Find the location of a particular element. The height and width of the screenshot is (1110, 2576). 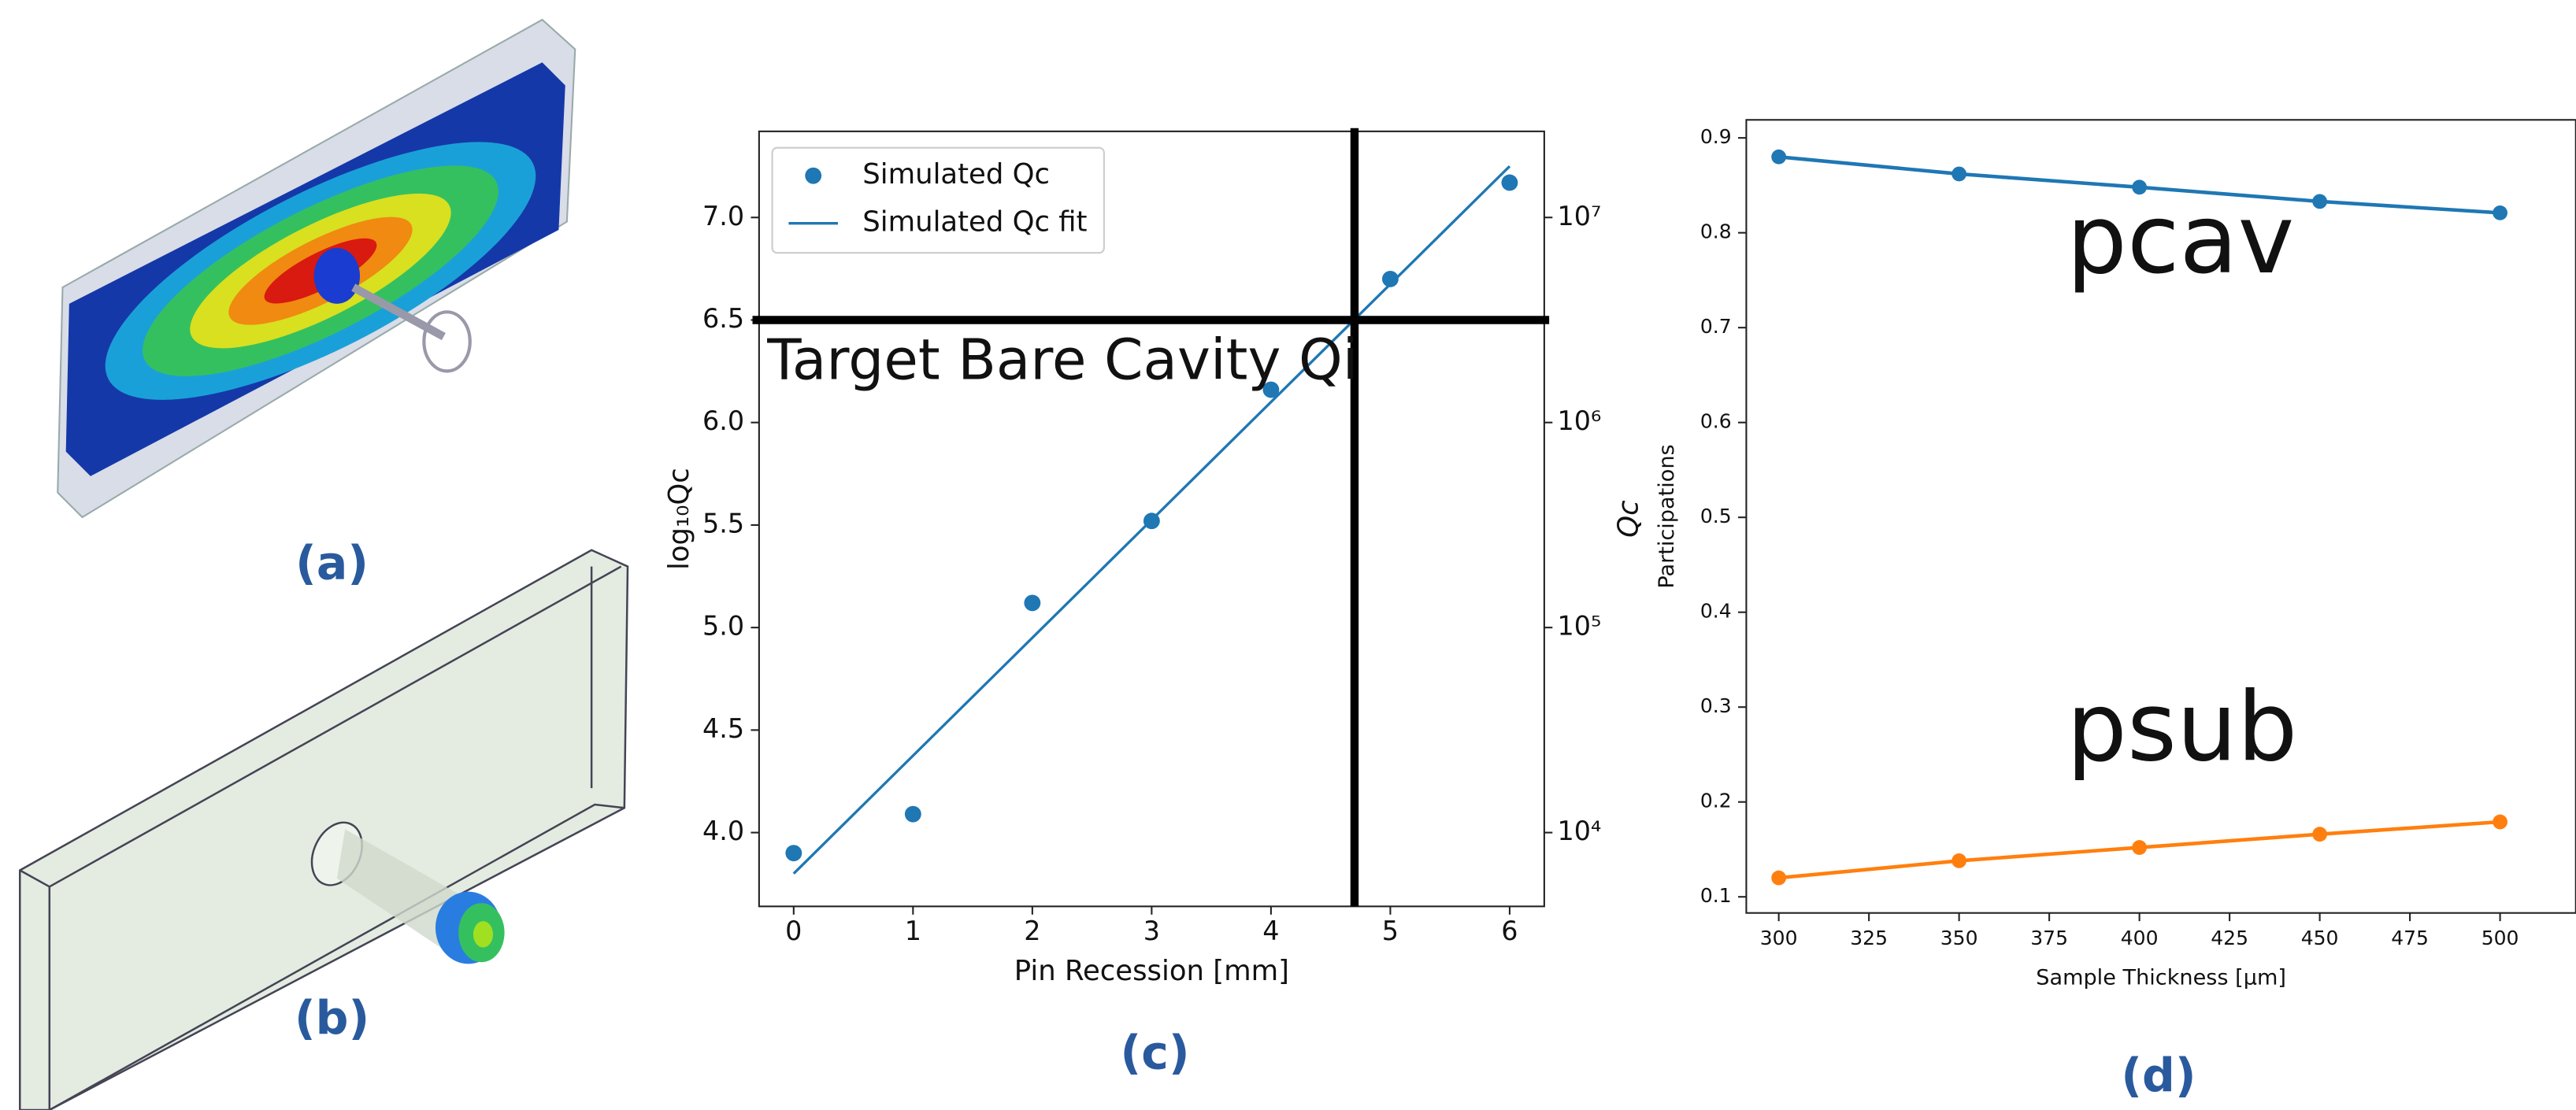

x-tick-label: 450 is located at coordinates (2320, 938).